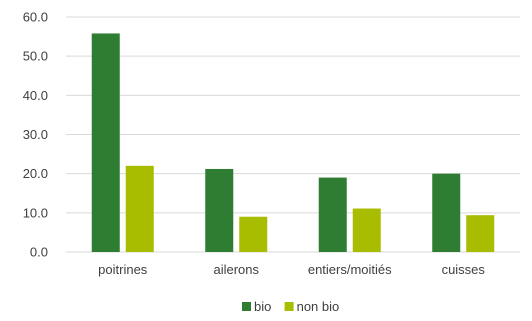 This screenshot has height=321, width=532. What do you see at coordinates (291, 269) in the screenshot?
I see `x-axis: poitrines ailerons entiers/moitiés cuisses` at bounding box center [291, 269].